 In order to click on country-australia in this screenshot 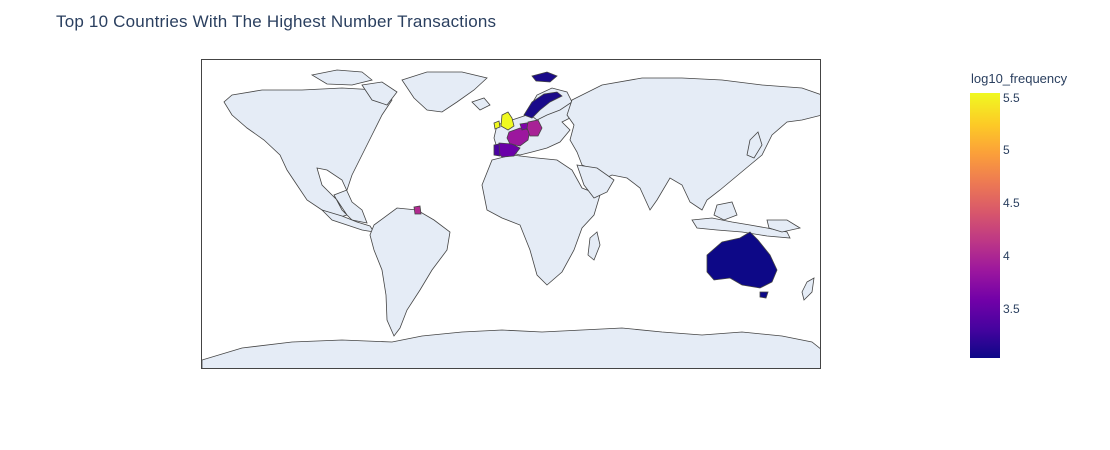, I will do `click(742, 260)`.